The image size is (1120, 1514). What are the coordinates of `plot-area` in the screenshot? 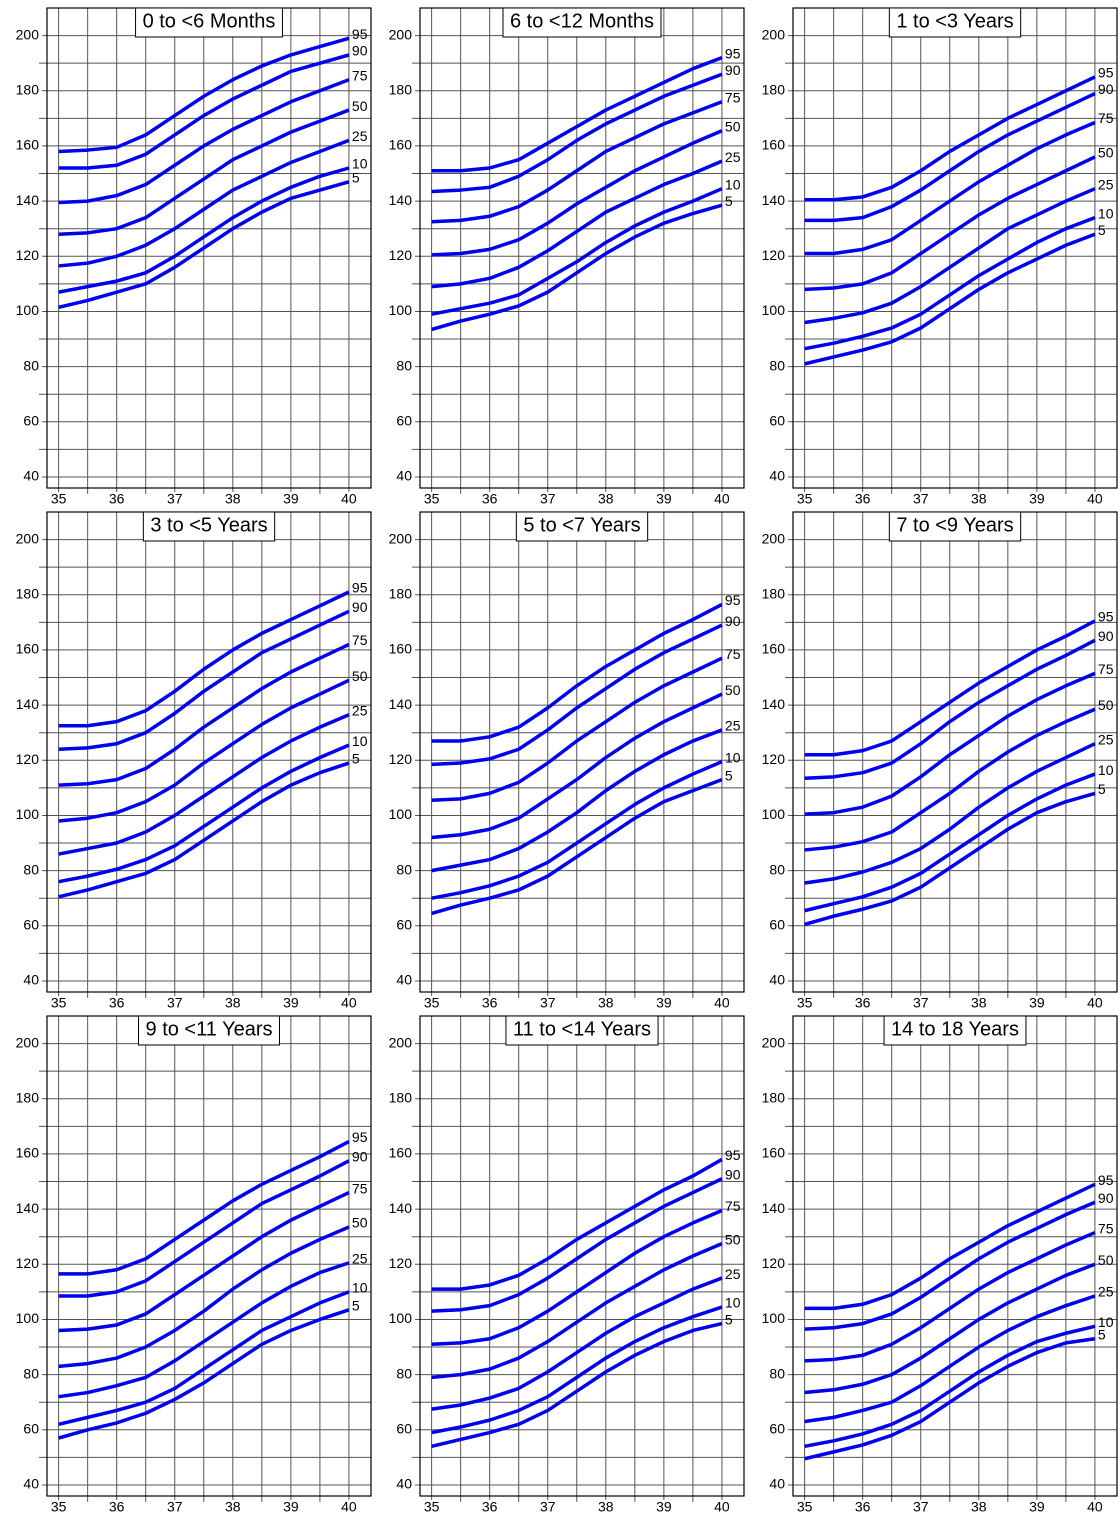 It's located at (582, 248).